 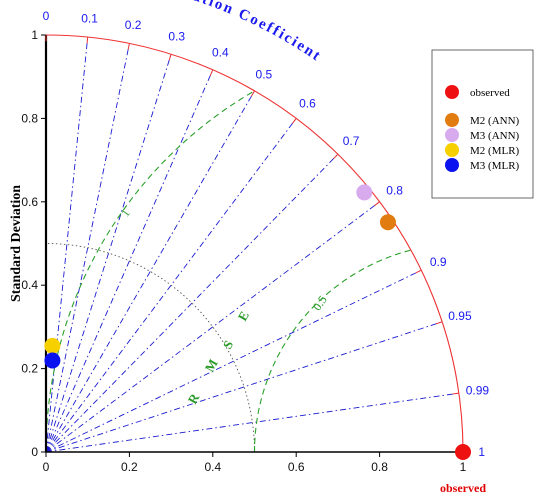 What do you see at coordinates (394, 191) in the screenshot?
I see `correlation-label-8: 0.8` at bounding box center [394, 191].